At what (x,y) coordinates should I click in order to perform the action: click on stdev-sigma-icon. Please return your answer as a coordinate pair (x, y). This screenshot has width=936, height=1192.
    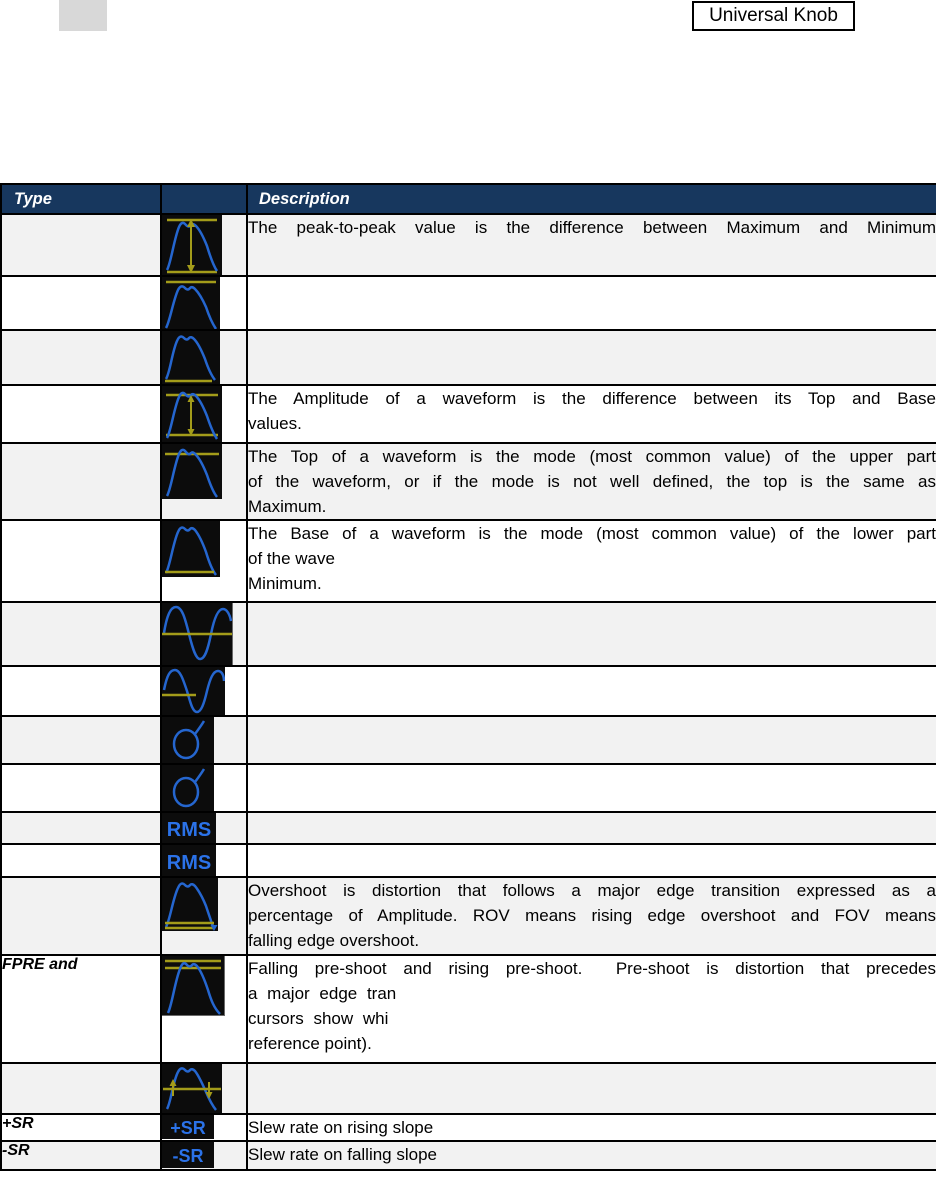
    Looking at the image, I should click on (188, 740).